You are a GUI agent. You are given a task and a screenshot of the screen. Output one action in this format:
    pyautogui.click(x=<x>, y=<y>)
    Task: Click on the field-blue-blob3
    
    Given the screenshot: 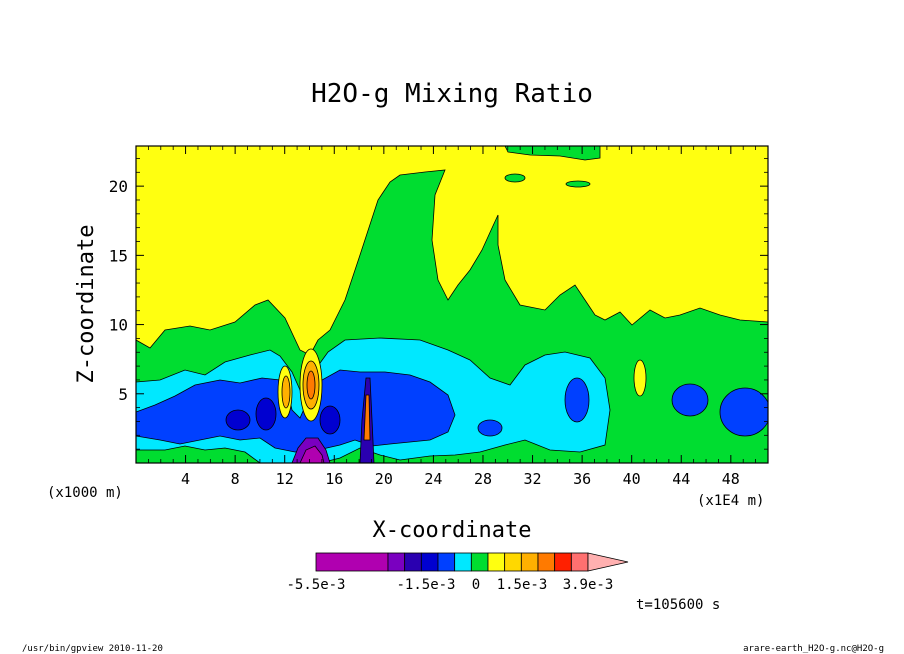 What is the action you would take?
    pyautogui.click(x=743, y=412)
    